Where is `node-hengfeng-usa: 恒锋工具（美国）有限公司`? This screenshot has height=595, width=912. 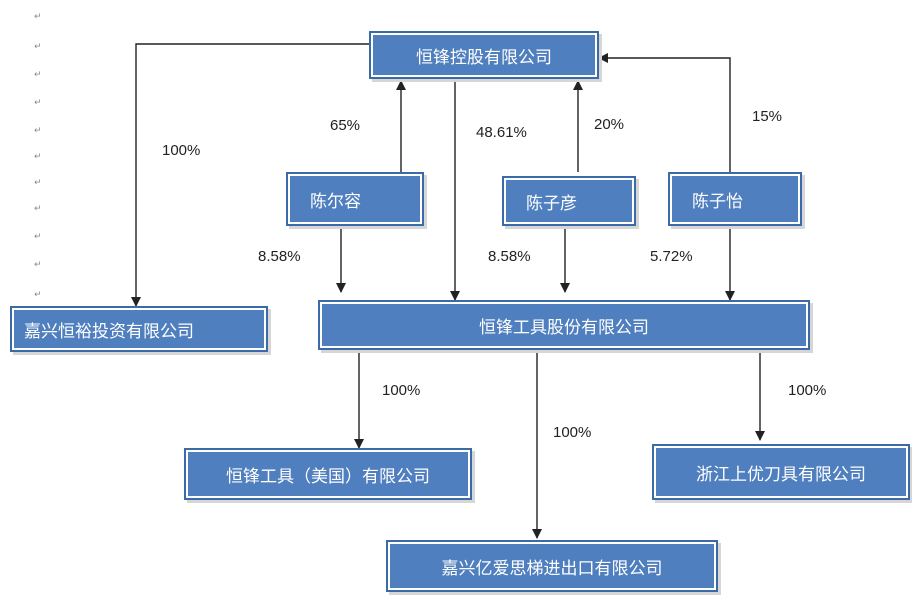 node-hengfeng-usa: 恒锋工具（美国）有限公司 is located at coordinates (328, 474).